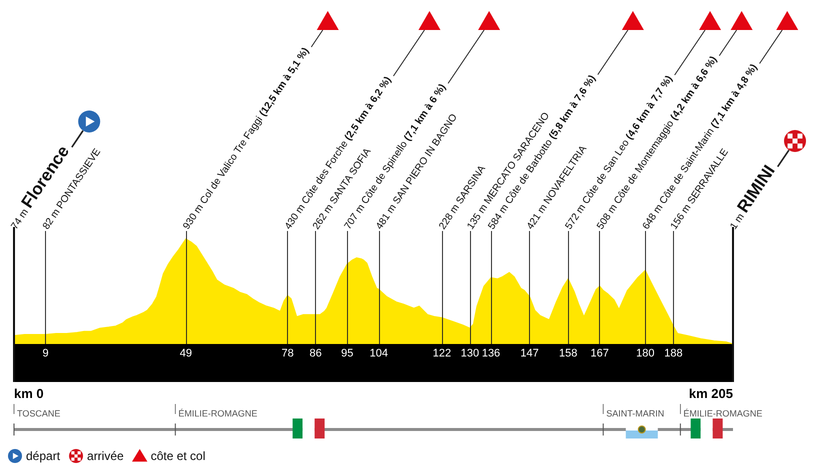 Image resolution: width=828 pixels, height=470 pixels. What do you see at coordinates (599, 354) in the screenshot?
I see `x-tick-label: 167` at bounding box center [599, 354].